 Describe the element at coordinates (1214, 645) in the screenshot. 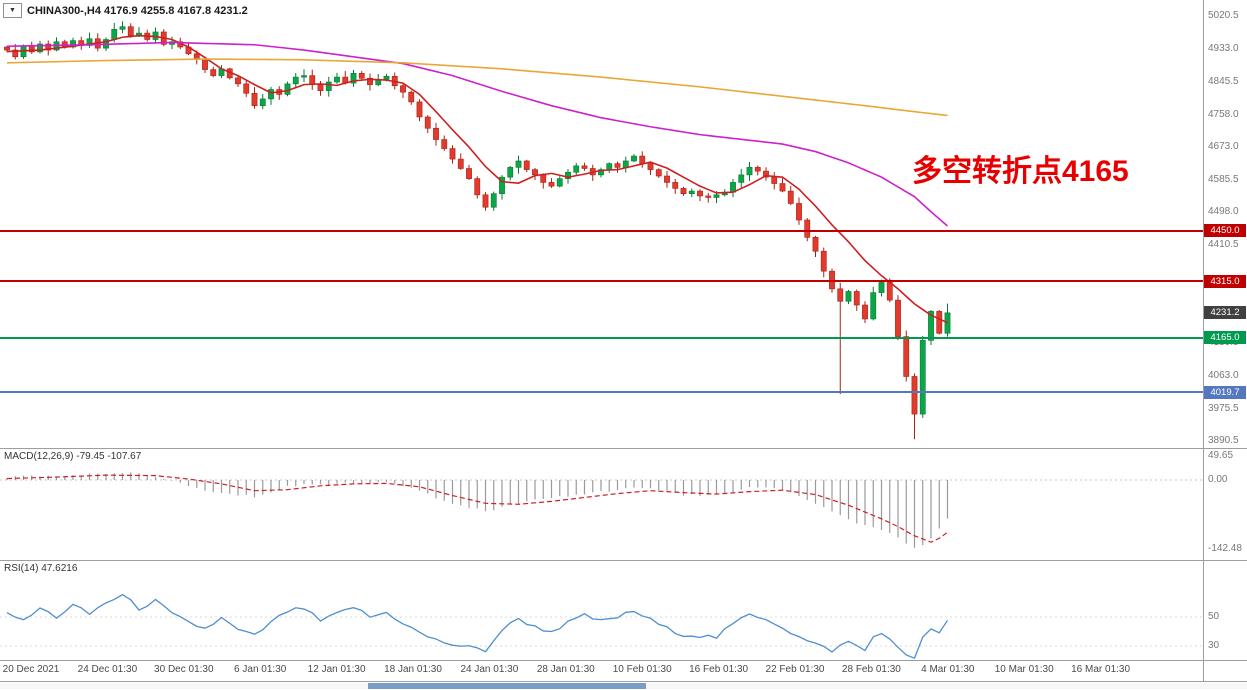

I see `rsi-axis-label: 30` at that location.